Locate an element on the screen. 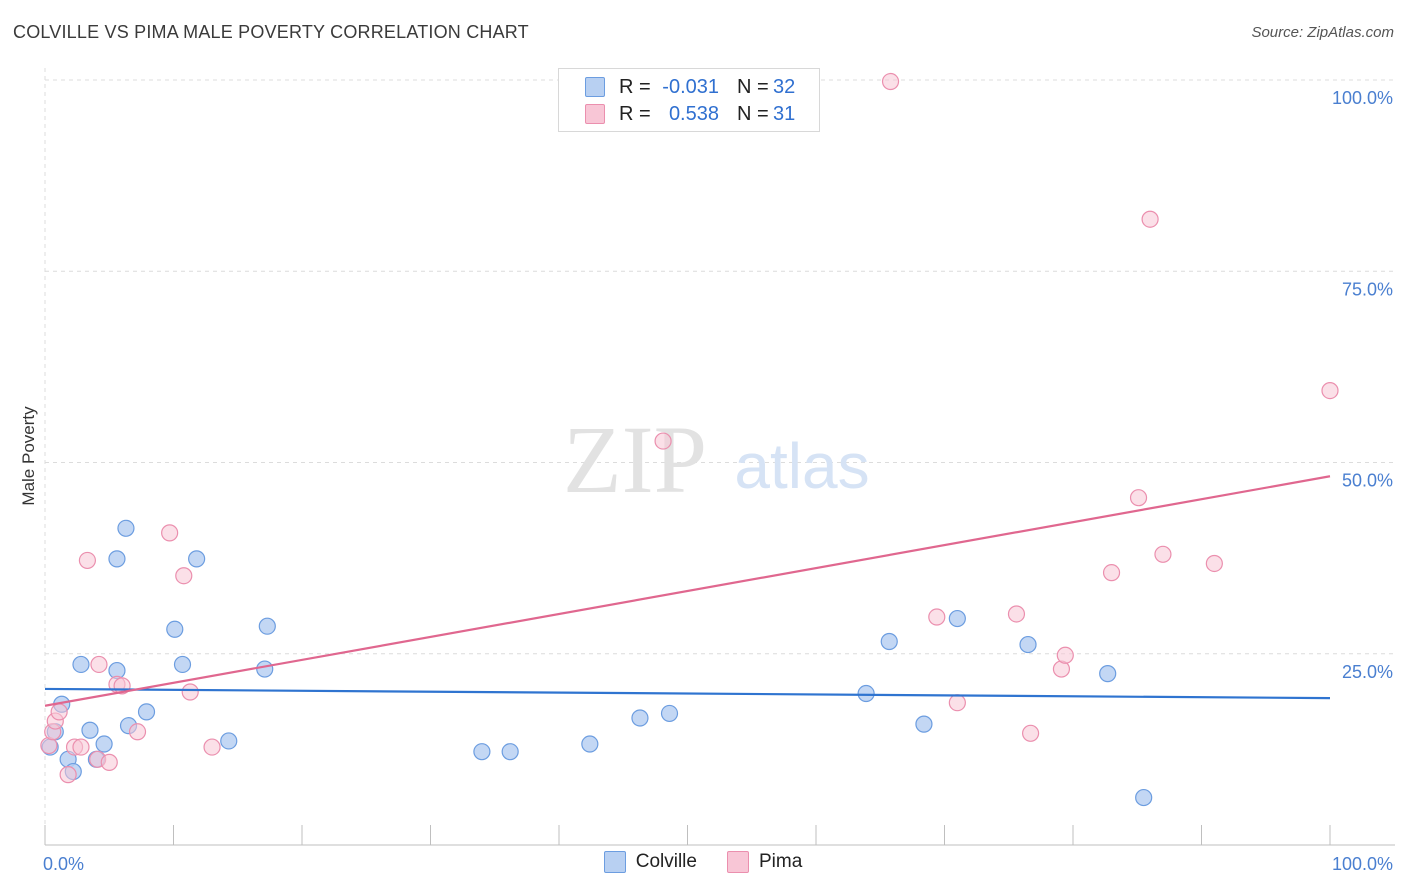 This screenshot has width=1406, height=892. y-tick-label: 100.0% is located at coordinates (1362, 98).